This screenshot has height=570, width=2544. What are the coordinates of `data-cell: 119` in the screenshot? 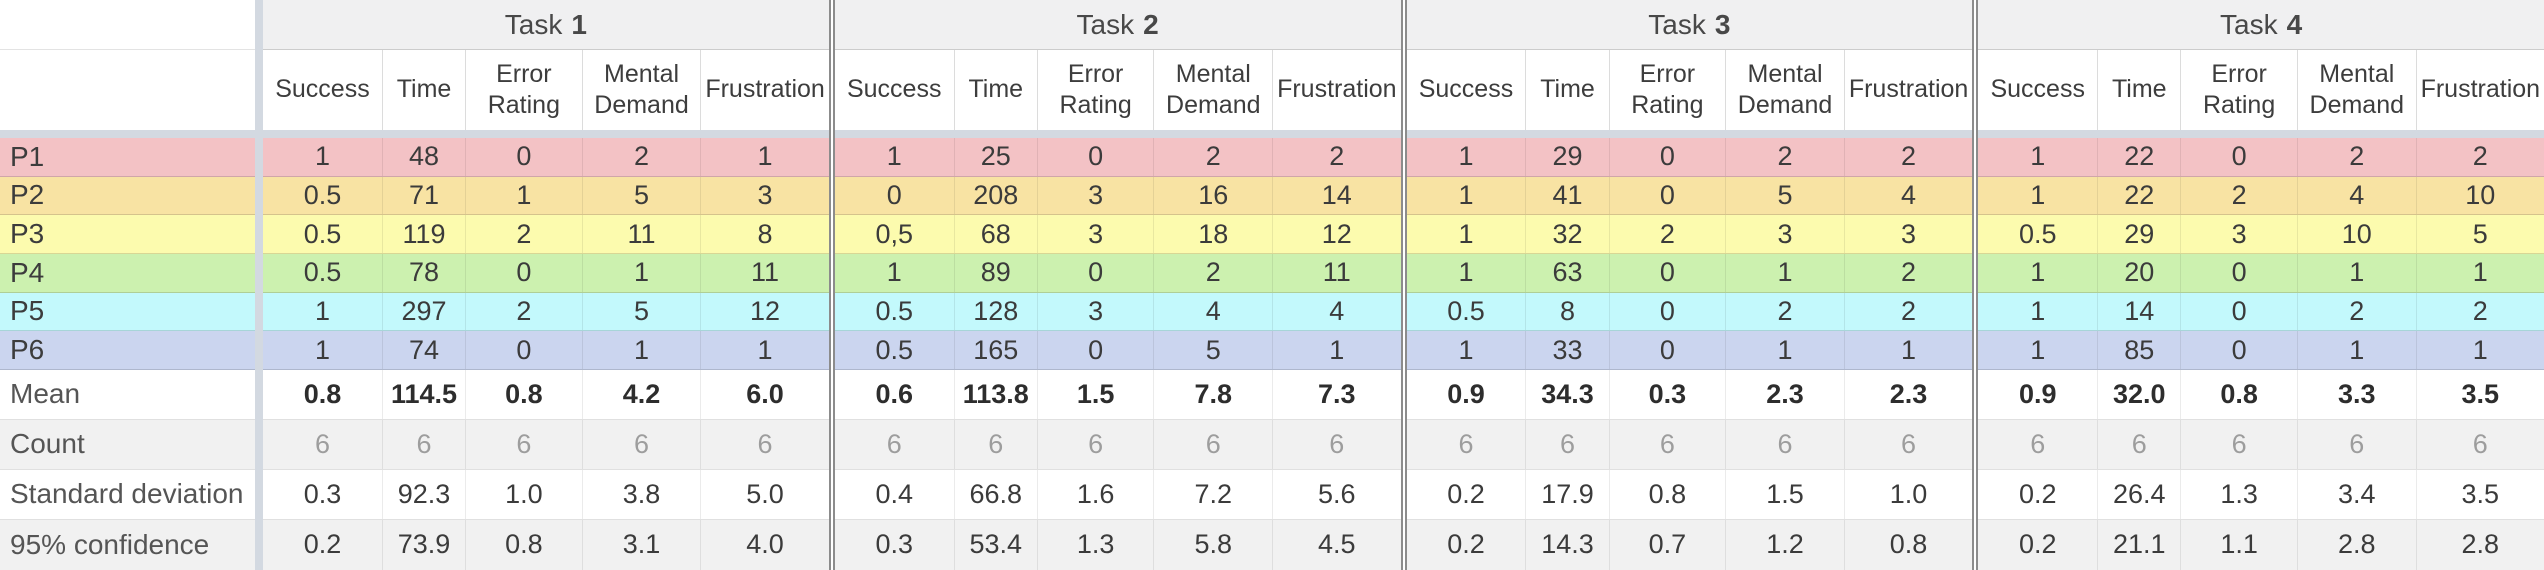 It's located at (425, 234).